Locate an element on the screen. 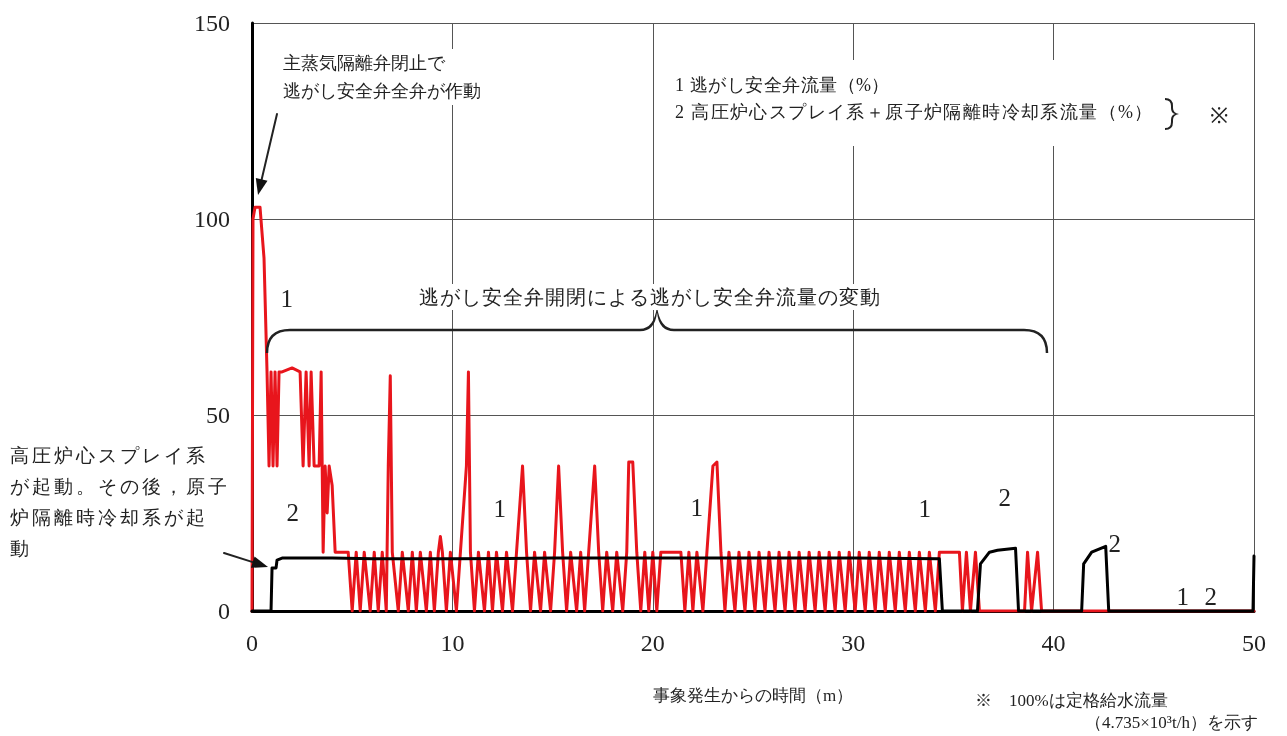  annotation: 2 高圧炉心スプレイ系＋原子炉隔離時冷却系流量（%） is located at coordinates (914, 112).